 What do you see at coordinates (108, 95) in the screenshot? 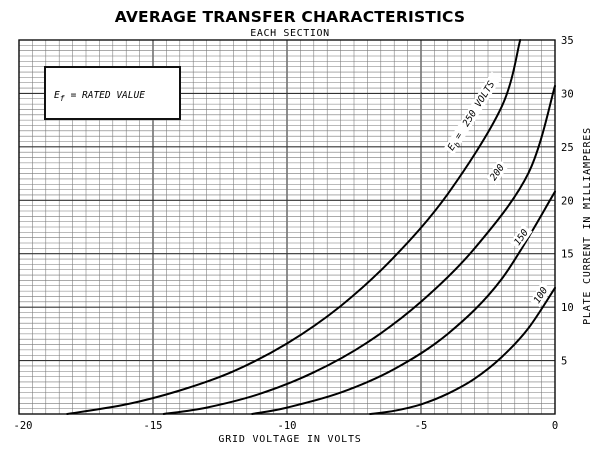
I see `note-value: = RATED VALUE` at bounding box center [108, 95].